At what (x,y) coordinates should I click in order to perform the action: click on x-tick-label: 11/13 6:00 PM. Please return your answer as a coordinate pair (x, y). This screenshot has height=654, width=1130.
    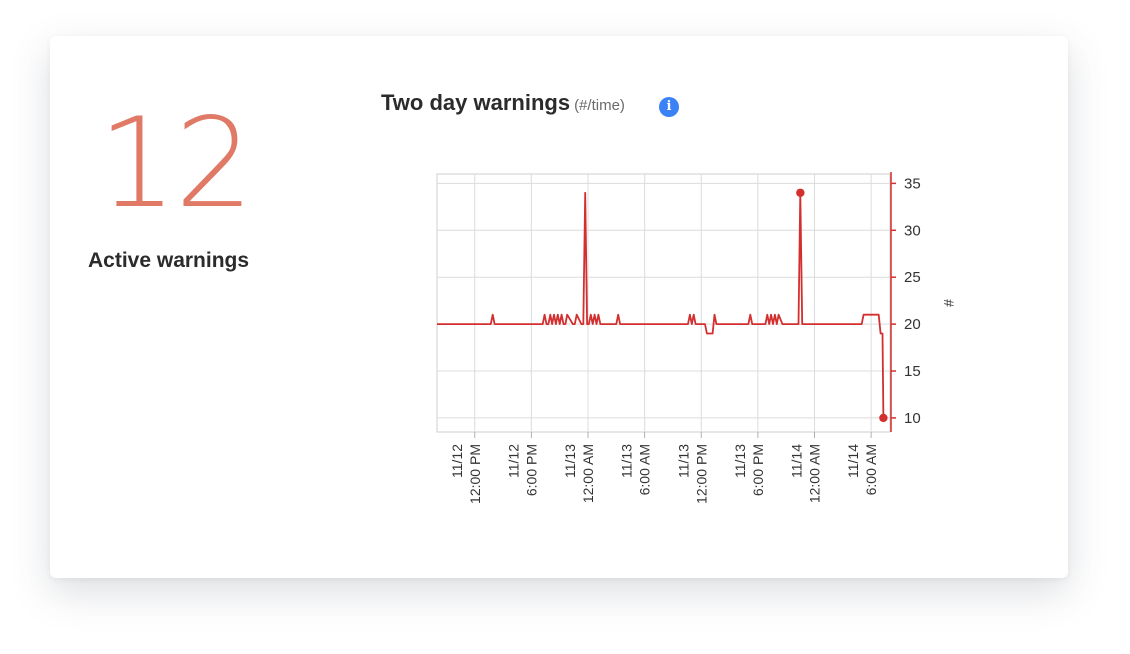
    Looking at the image, I should click on (749, 470).